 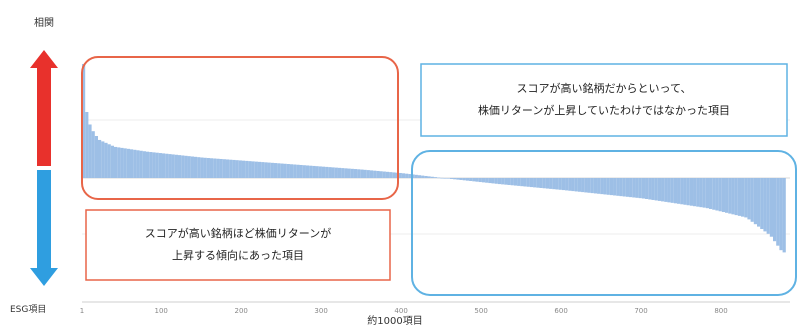 I want to click on x-ticks: 1 100 200 300 400 500 600 700 800, so click(x=404, y=311).